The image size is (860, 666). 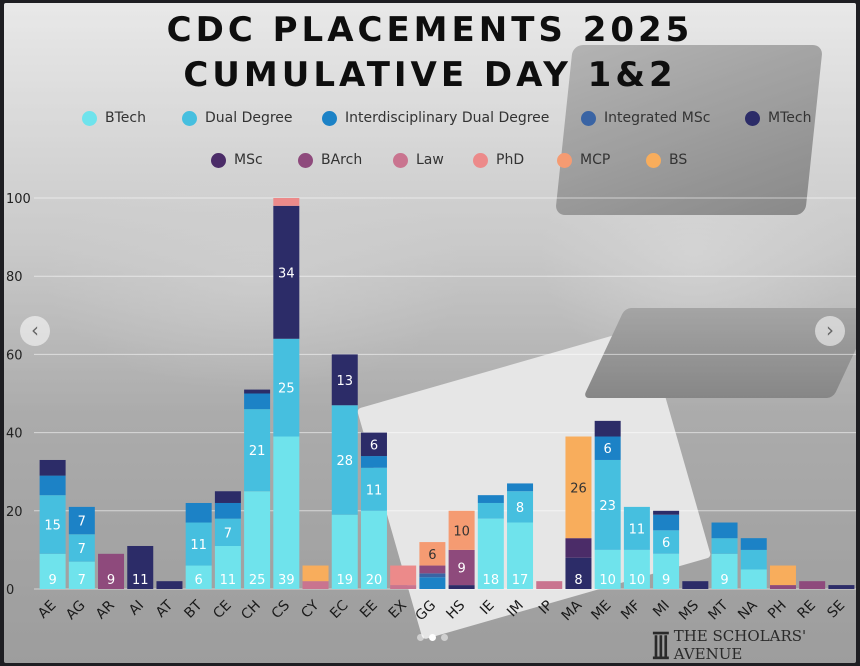 I want to click on chart-title-line-2: CUMULATIVE DAY 1&2, so click(x=430, y=75).